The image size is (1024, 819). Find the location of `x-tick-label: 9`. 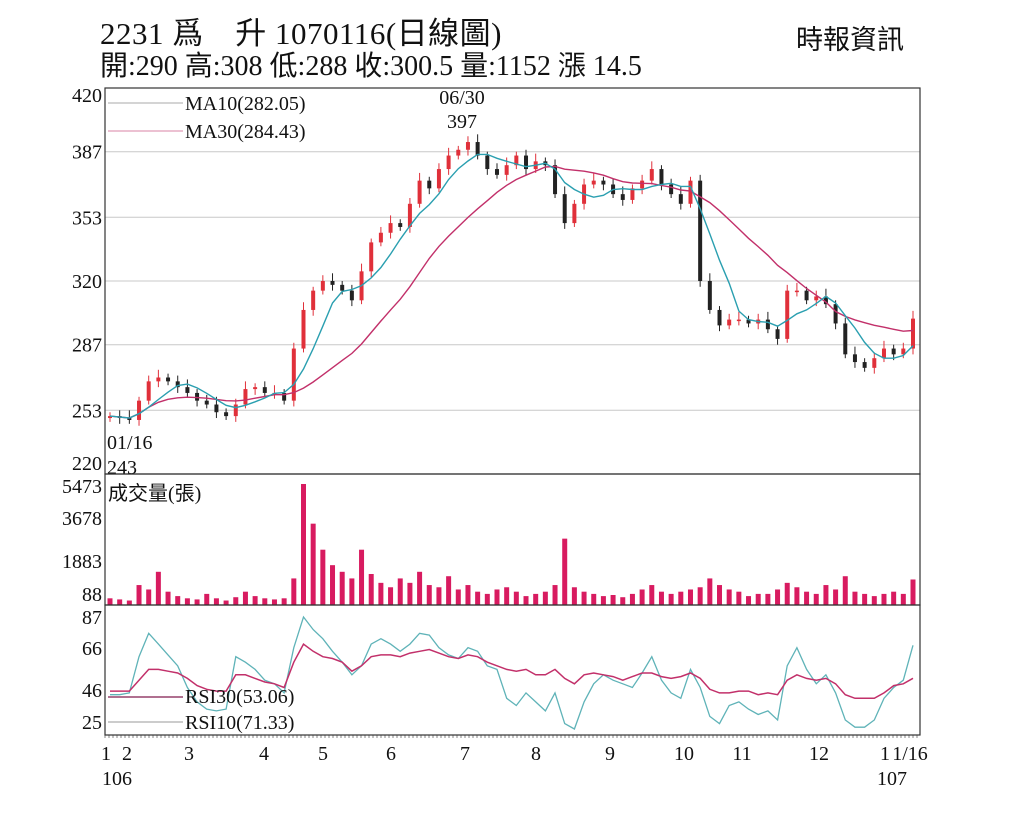

x-tick-label: 9 is located at coordinates (610, 754).